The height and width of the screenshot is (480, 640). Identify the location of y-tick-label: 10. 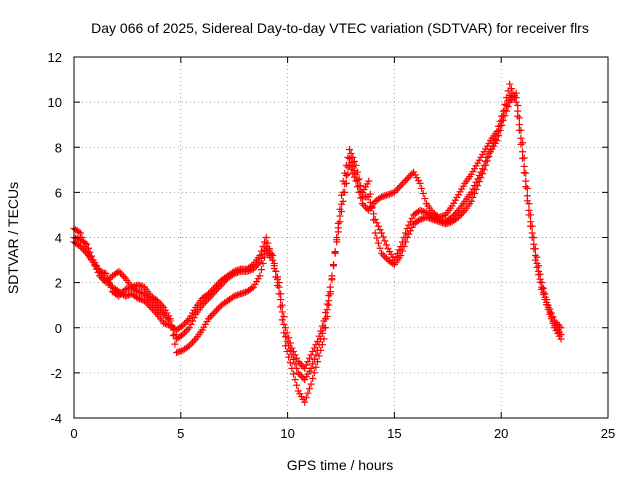
(55, 102).